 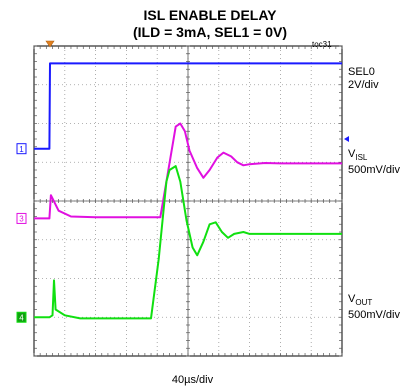 I want to click on channel-marker-label: 4, so click(x=21, y=317).